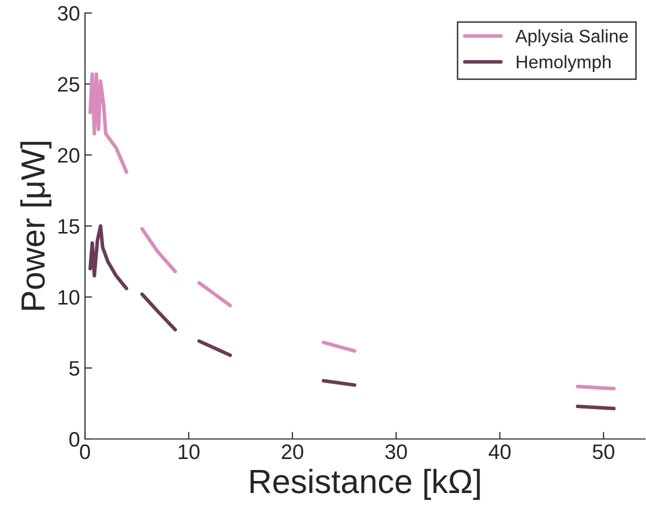 The width and height of the screenshot is (646, 525). Describe the element at coordinates (69, 84) in the screenshot. I see `y-tick-label: 25` at that location.